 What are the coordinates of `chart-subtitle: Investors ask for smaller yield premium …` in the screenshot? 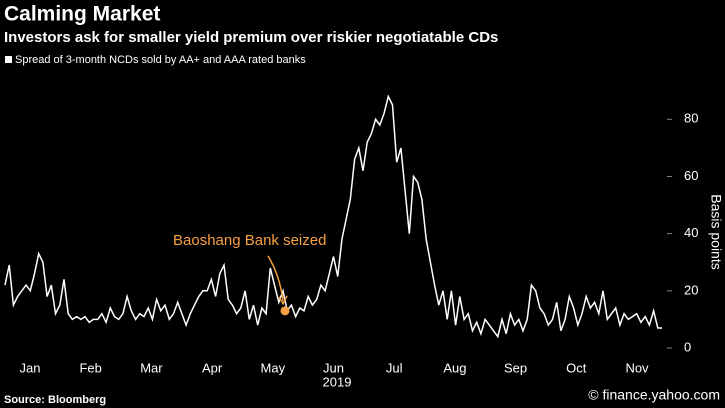 It's located at (251, 37).